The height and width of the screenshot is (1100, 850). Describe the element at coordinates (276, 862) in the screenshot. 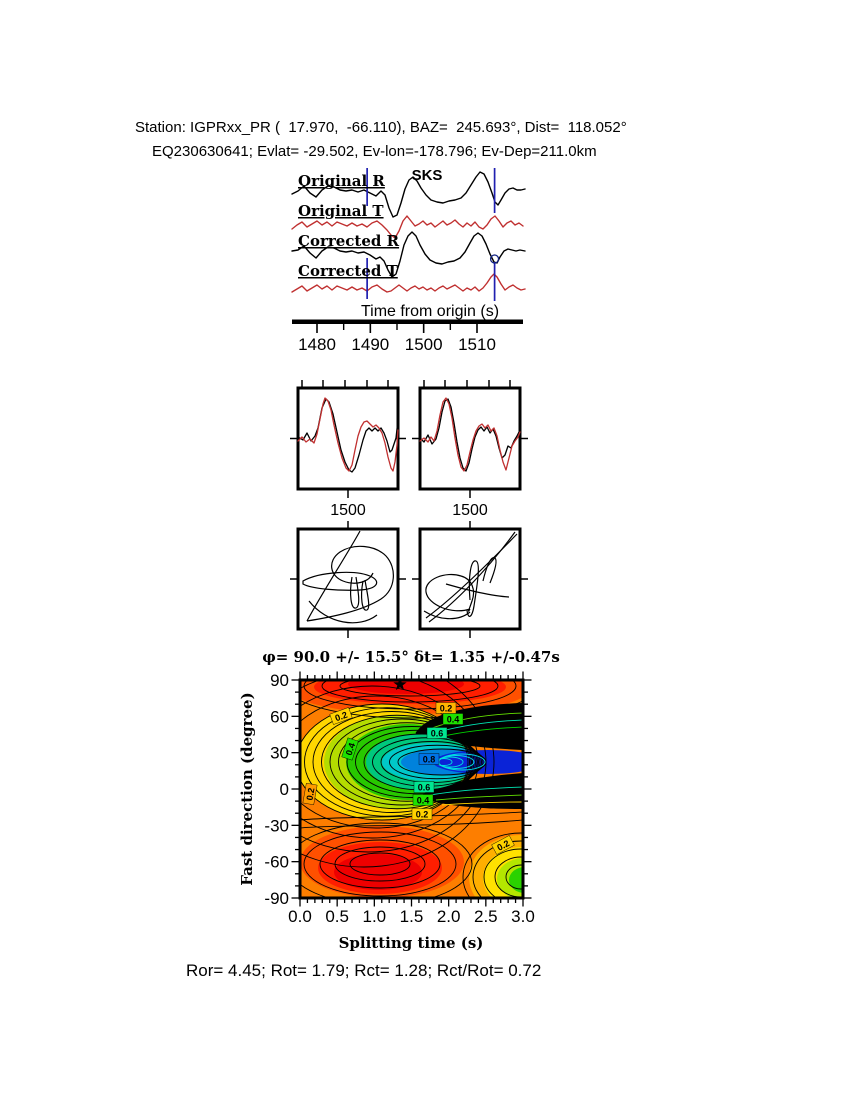

I see `svg-text: -60` at that location.